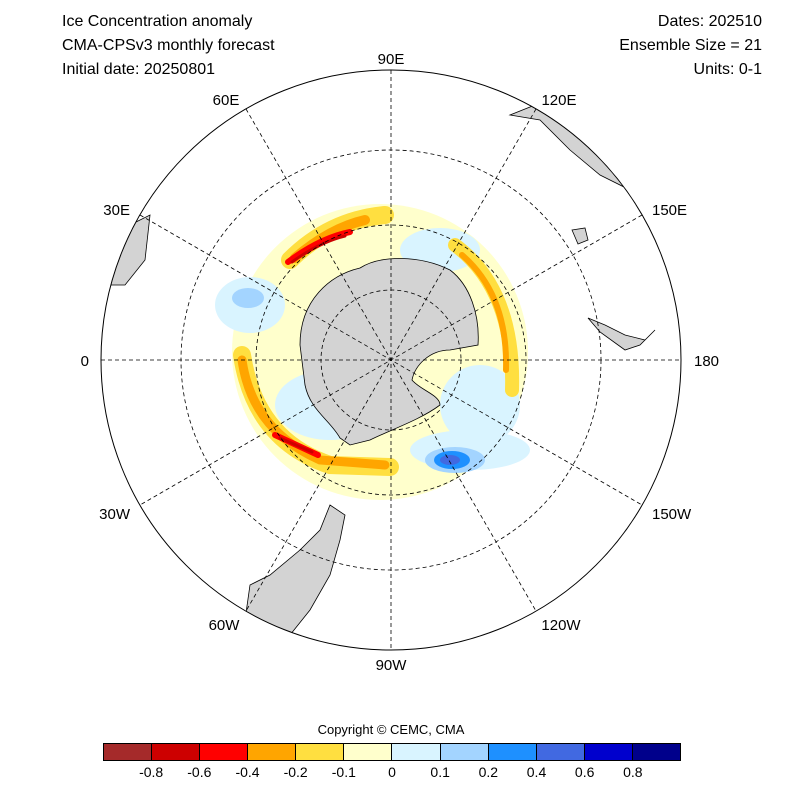  Describe the element at coordinates (115, 514) in the screenshot. I see `lon-label-30w: 30W` at that location.